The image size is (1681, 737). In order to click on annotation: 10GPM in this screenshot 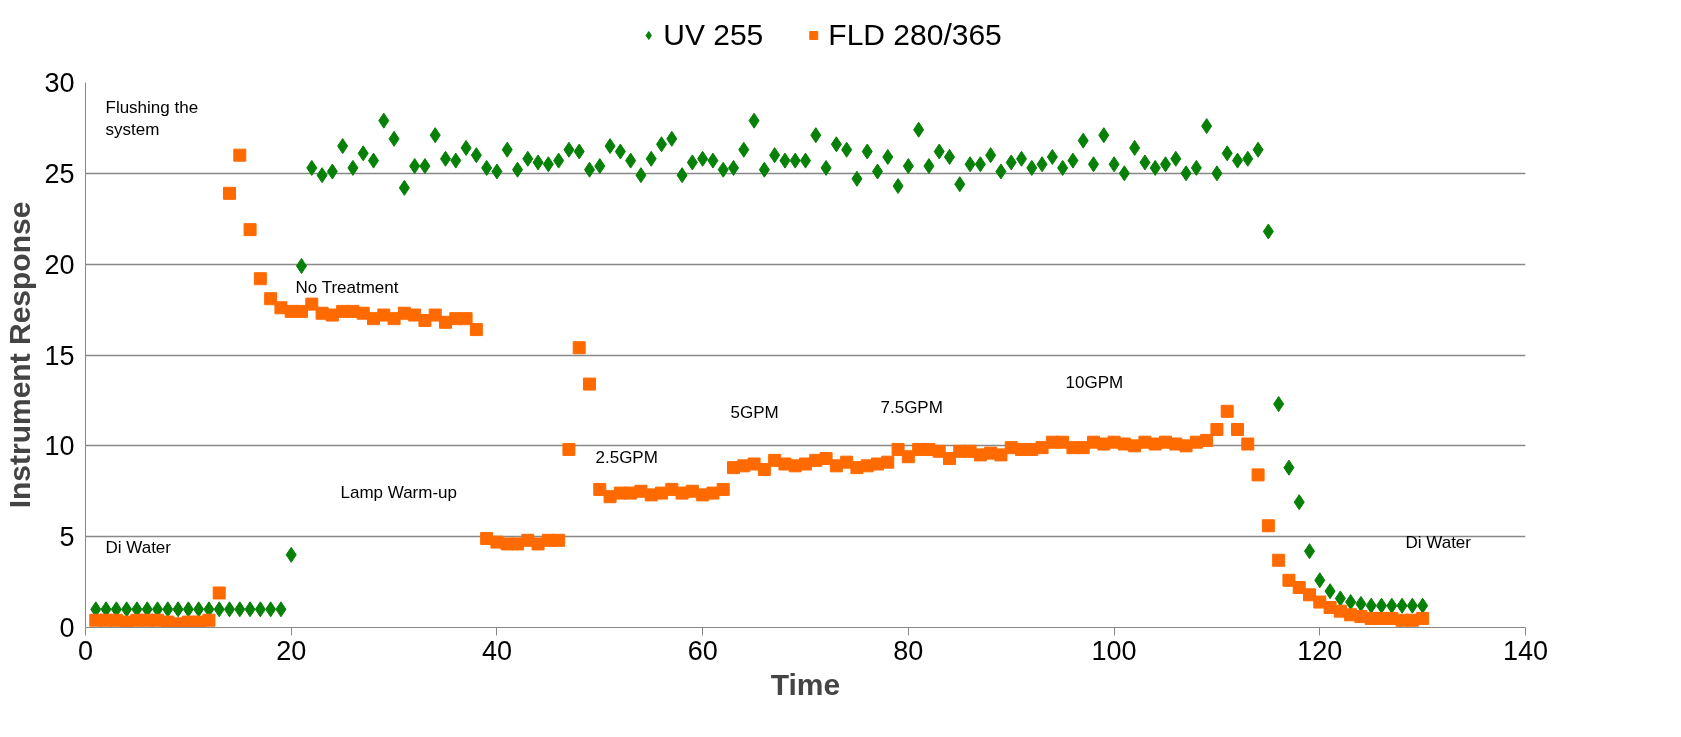, I will do `click(1094, 382)`.